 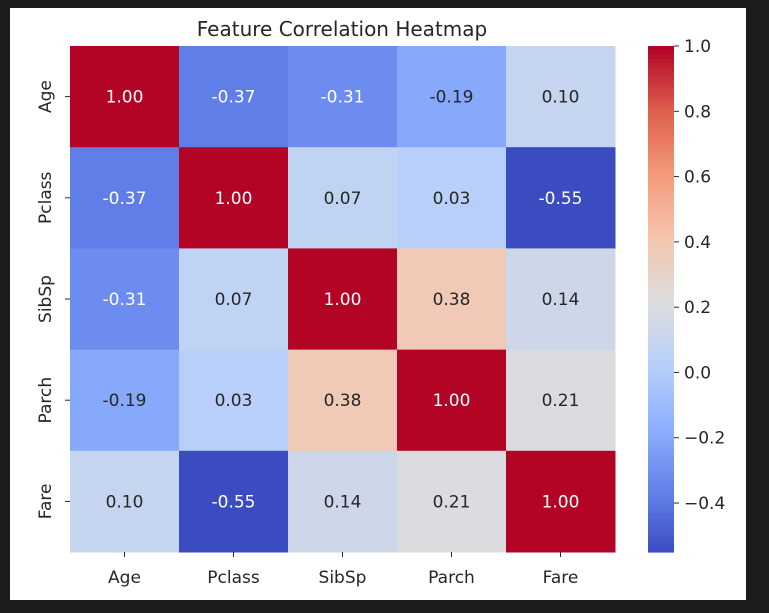 I want to click on cell-annotation: 0.14, so click(x=561, y=300).